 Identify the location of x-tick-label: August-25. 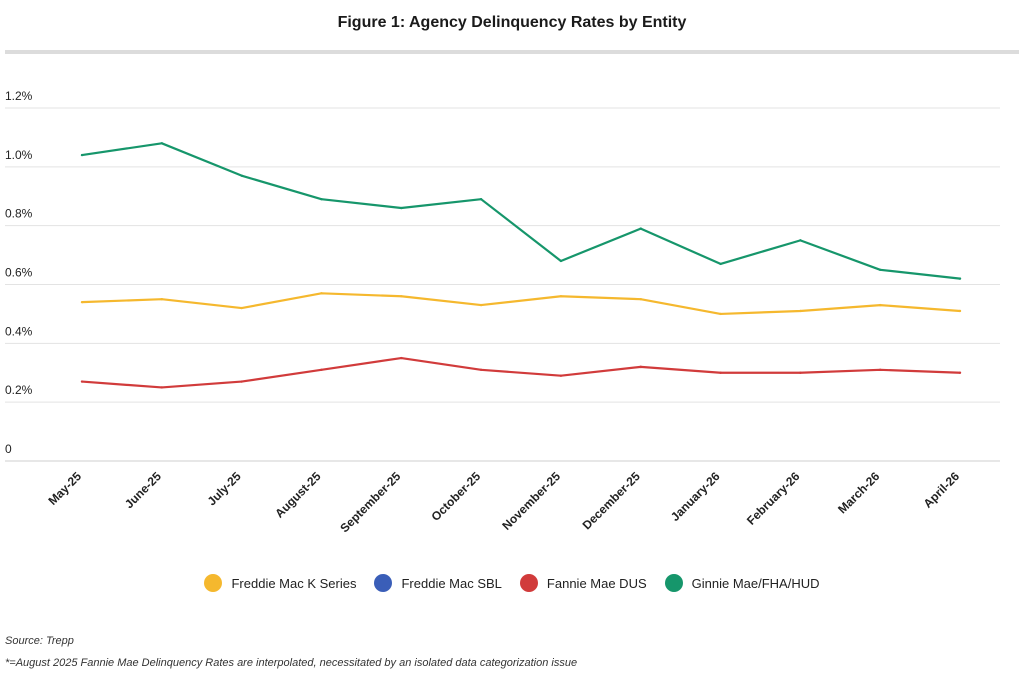
(298, 495).